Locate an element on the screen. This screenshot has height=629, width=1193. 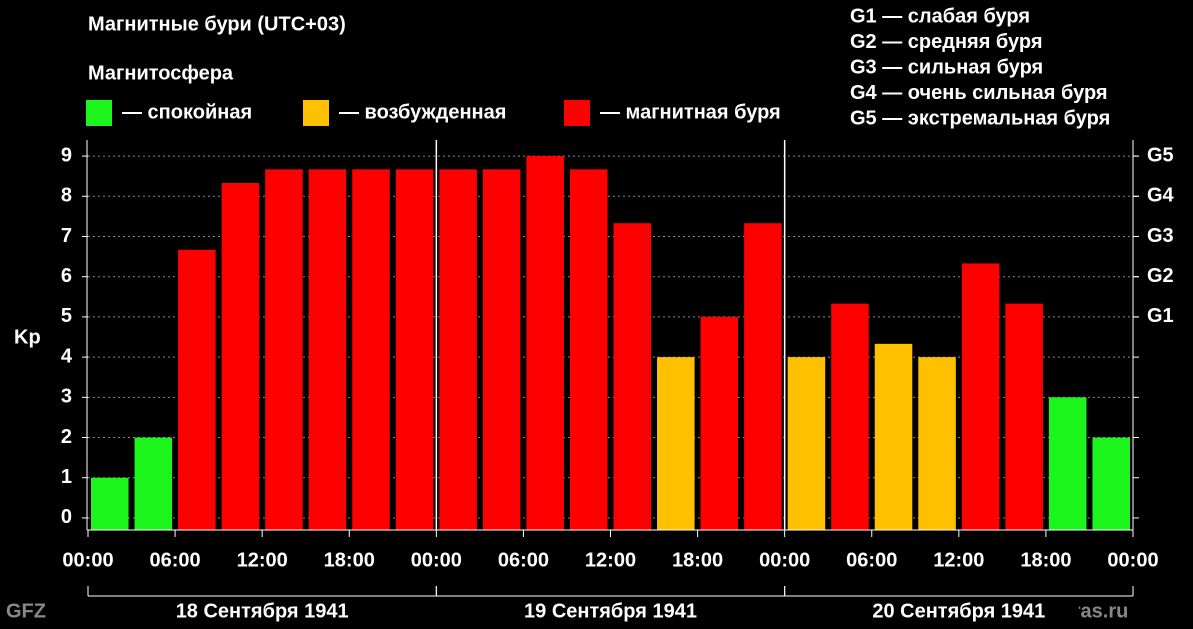
legend-label: — спокойная is located at coordinates (187, 112).